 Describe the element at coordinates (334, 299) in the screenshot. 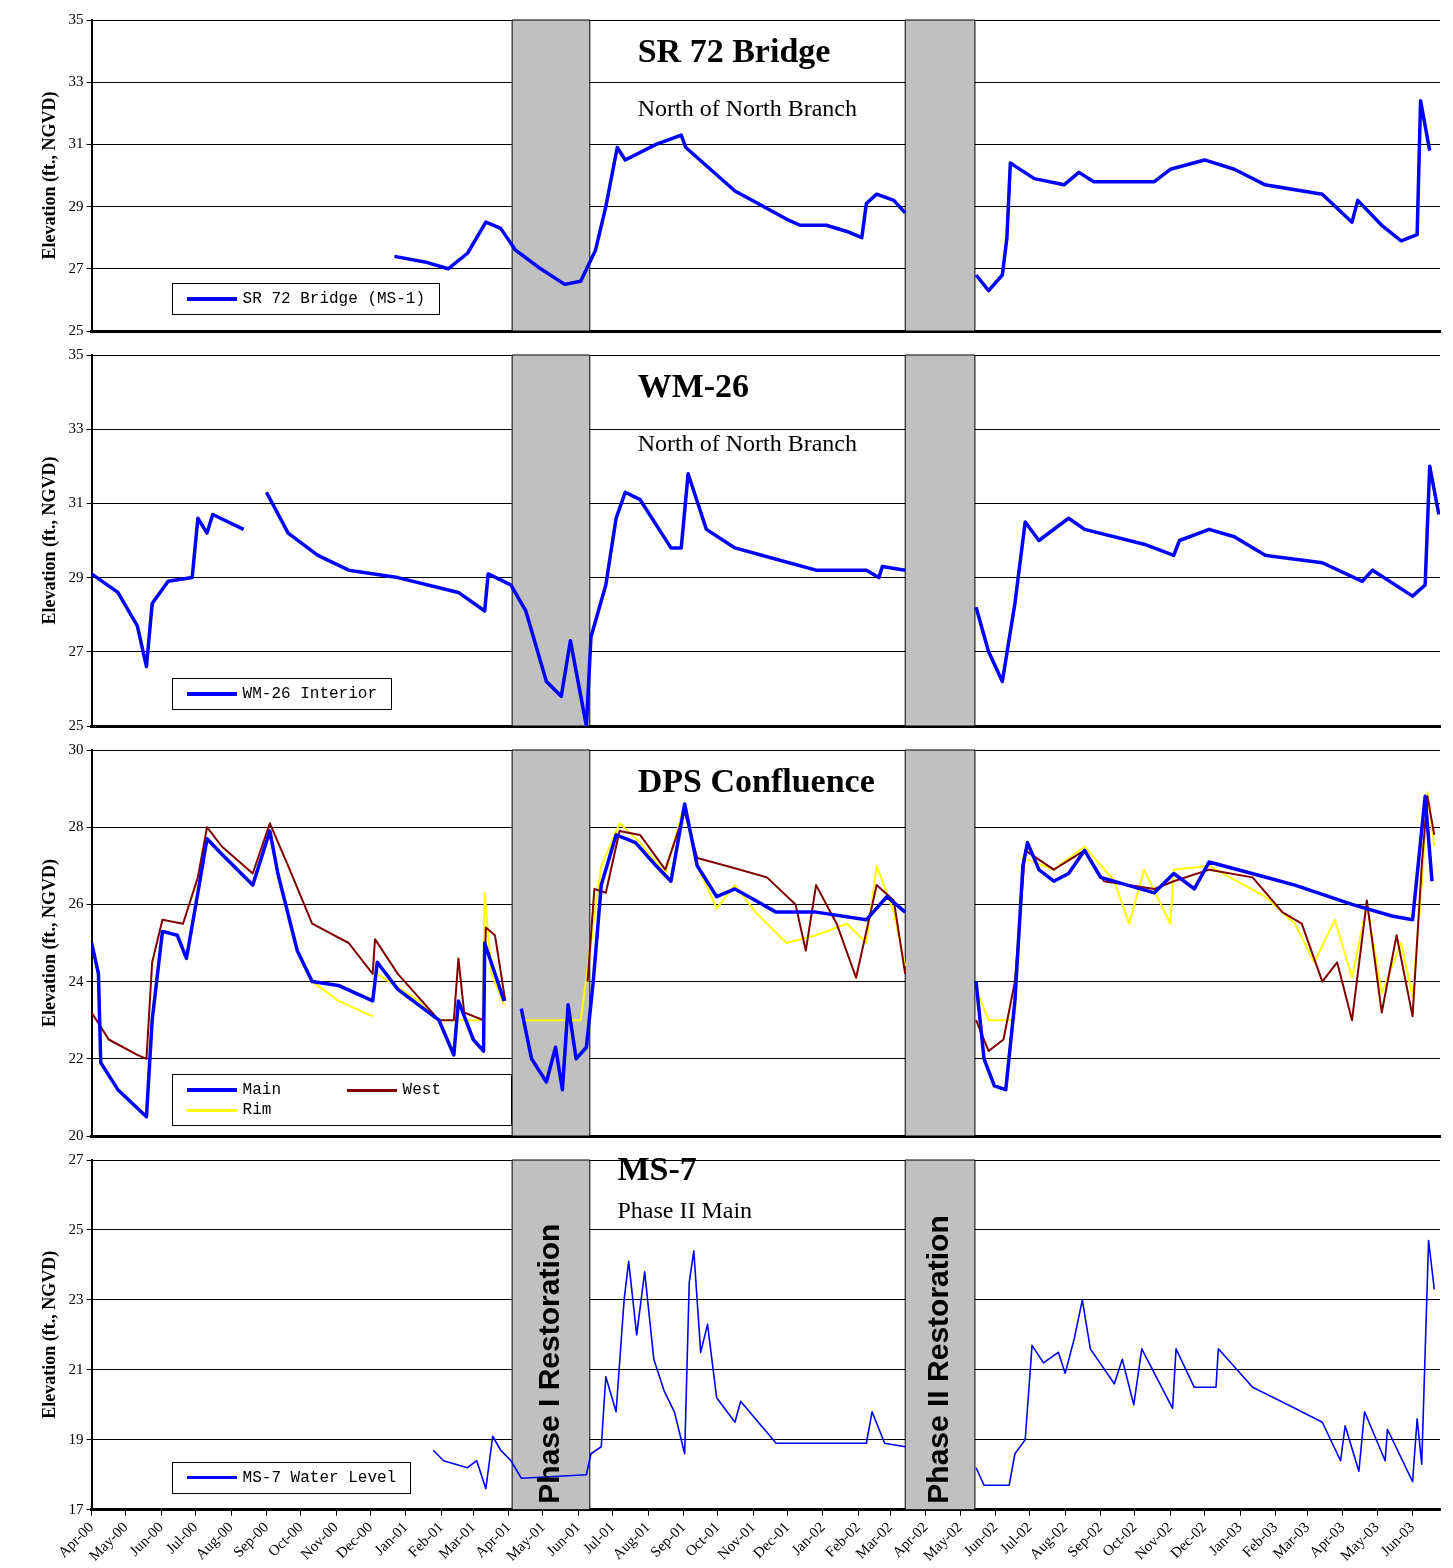

I see `legend-label: SR 72 Bridge (MS-1)` at that location.